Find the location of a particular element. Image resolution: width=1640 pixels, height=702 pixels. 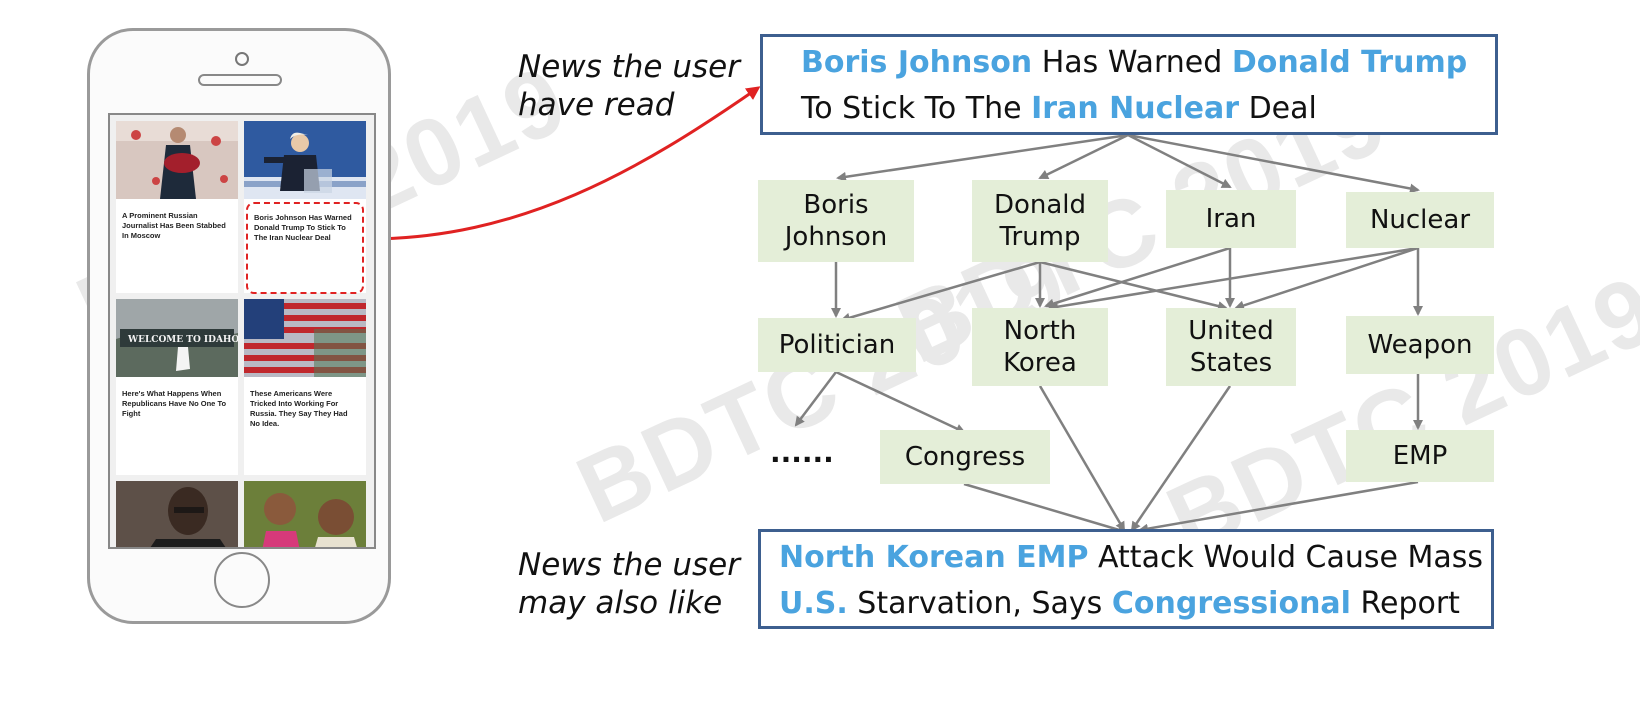

read-news-line2: To Stick To The Iran Nuclear Deal is located at coordinates (1148, 109).